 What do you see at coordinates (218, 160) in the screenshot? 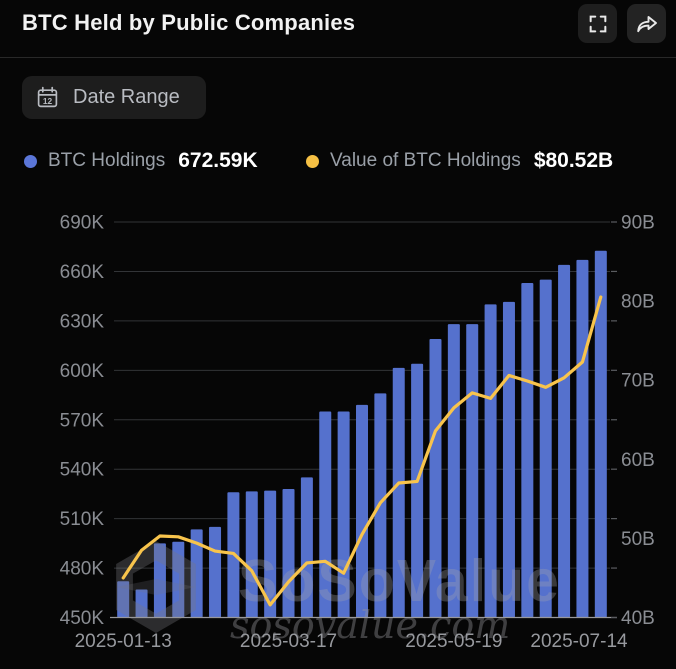
I see `legend-value: 672.59K` at bounding box center [218, 160].